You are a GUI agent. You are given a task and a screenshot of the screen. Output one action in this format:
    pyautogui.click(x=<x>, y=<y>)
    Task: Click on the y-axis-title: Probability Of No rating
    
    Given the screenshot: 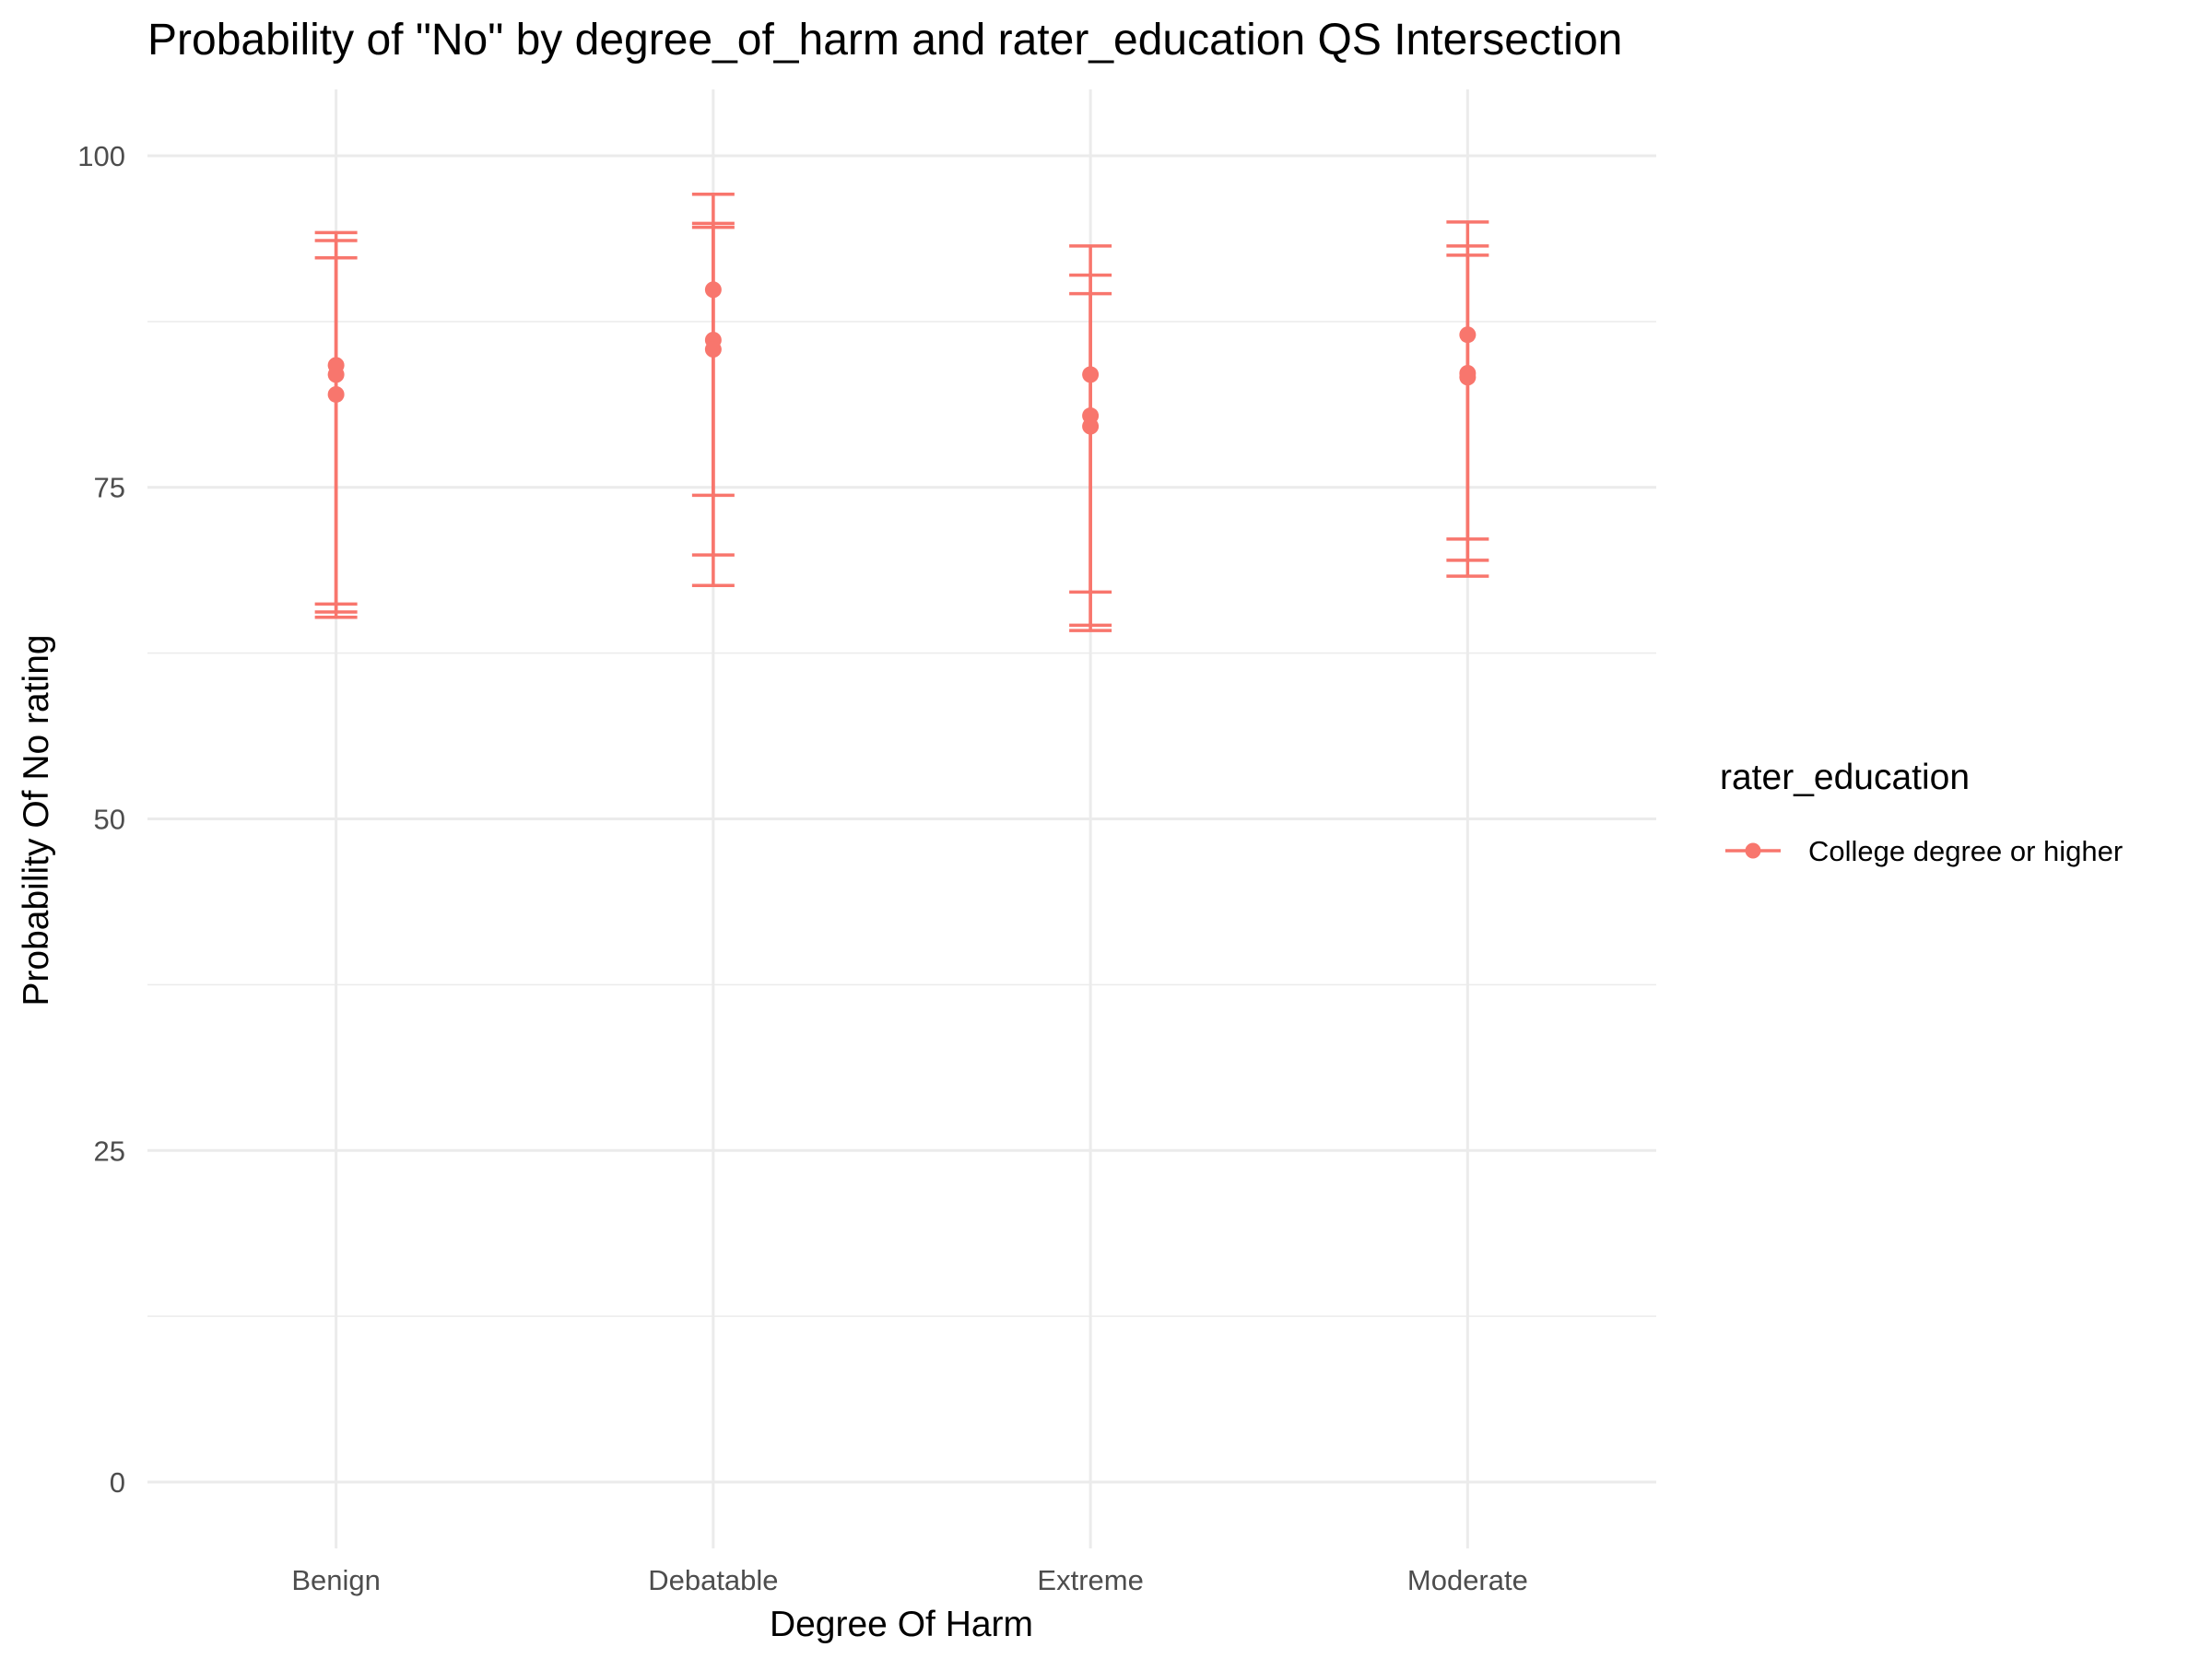 What is the action you would take?
    pyautogui.click(x=36, y=820)
    